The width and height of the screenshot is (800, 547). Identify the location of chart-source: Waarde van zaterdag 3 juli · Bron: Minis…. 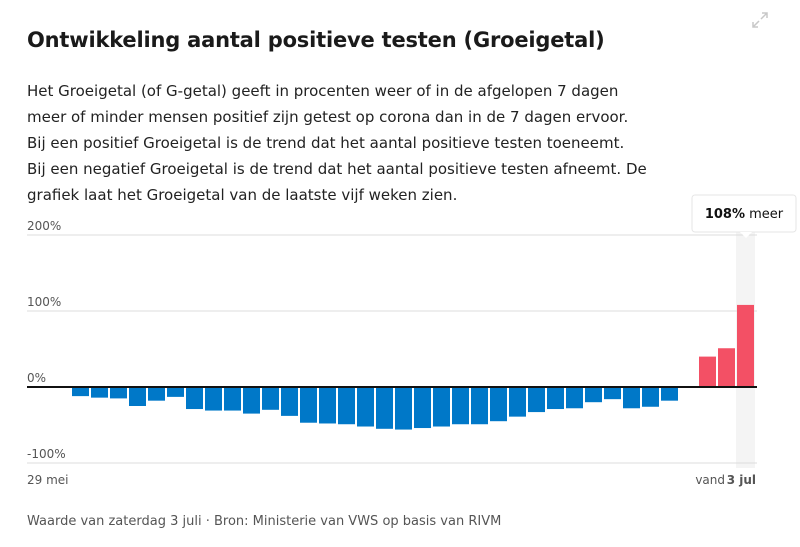
(264, 521).